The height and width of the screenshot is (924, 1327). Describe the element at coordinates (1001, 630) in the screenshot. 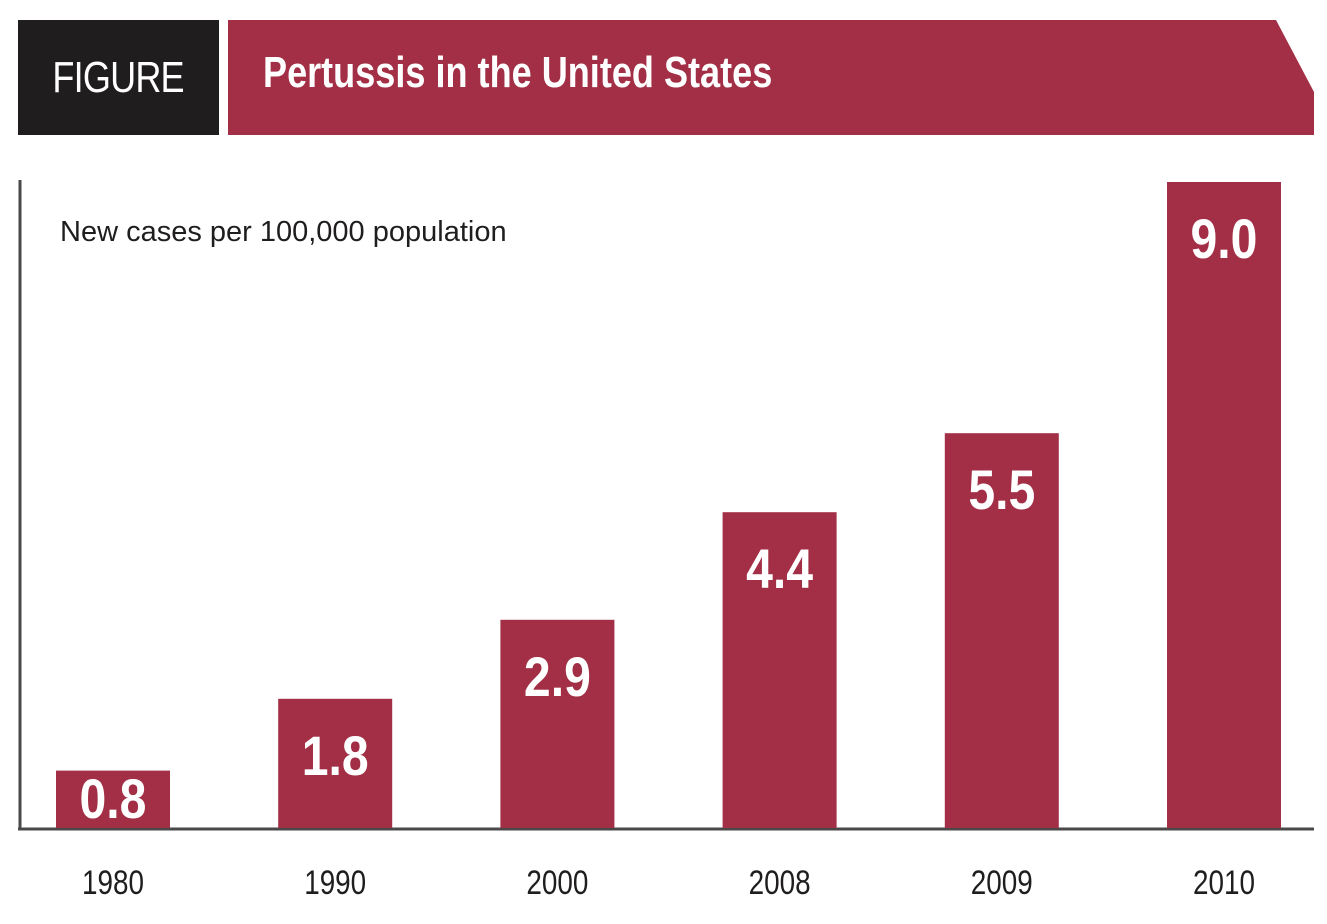

I see `bar-2009` at that location.